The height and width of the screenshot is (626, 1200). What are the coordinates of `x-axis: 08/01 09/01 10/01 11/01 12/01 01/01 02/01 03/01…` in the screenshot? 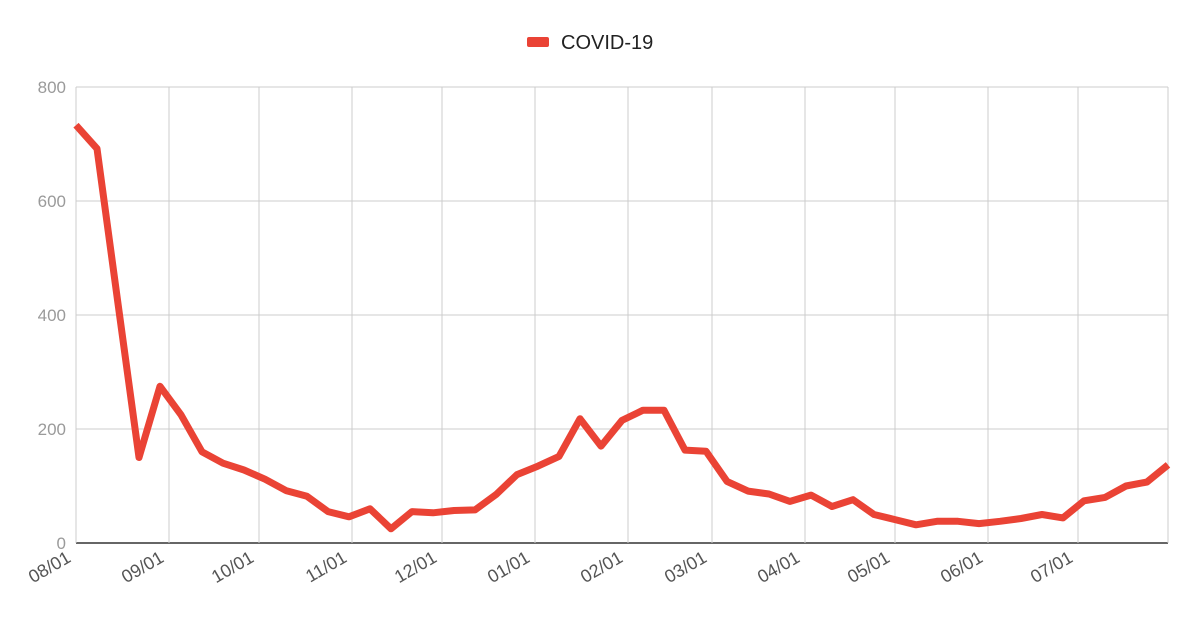 It's located at (550, 567).